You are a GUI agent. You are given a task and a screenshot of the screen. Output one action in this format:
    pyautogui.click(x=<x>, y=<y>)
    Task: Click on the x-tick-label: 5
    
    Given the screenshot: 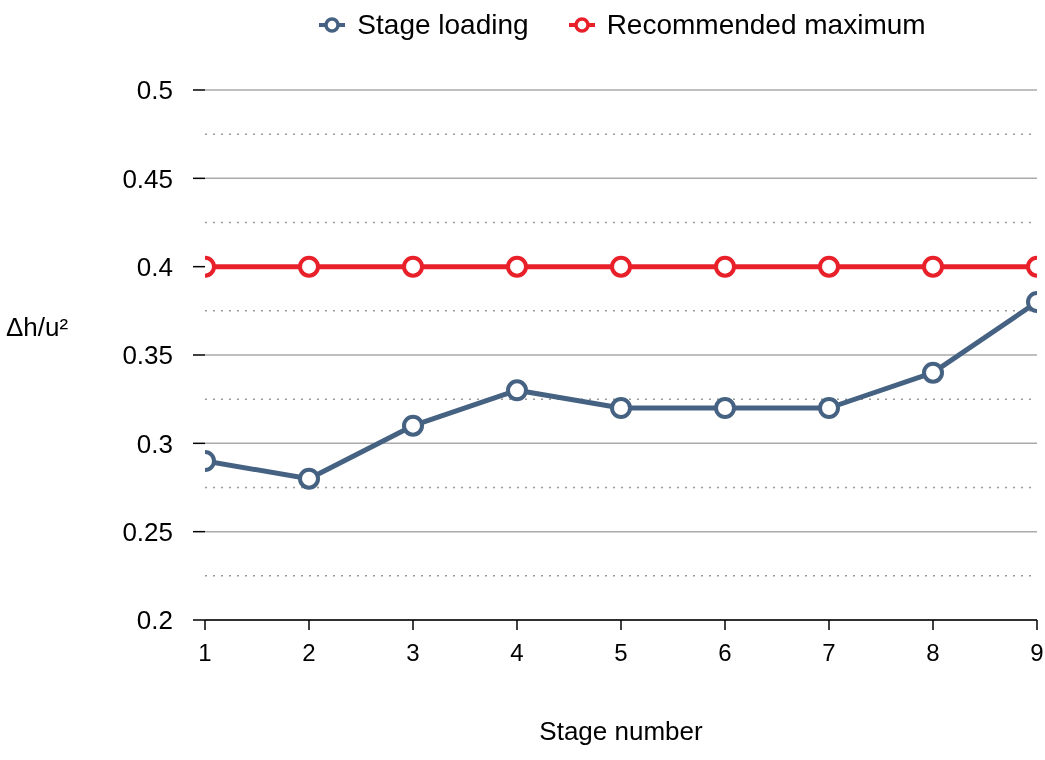 What is the action you would take?
    pyautogui.click(x=621, y=653)
    